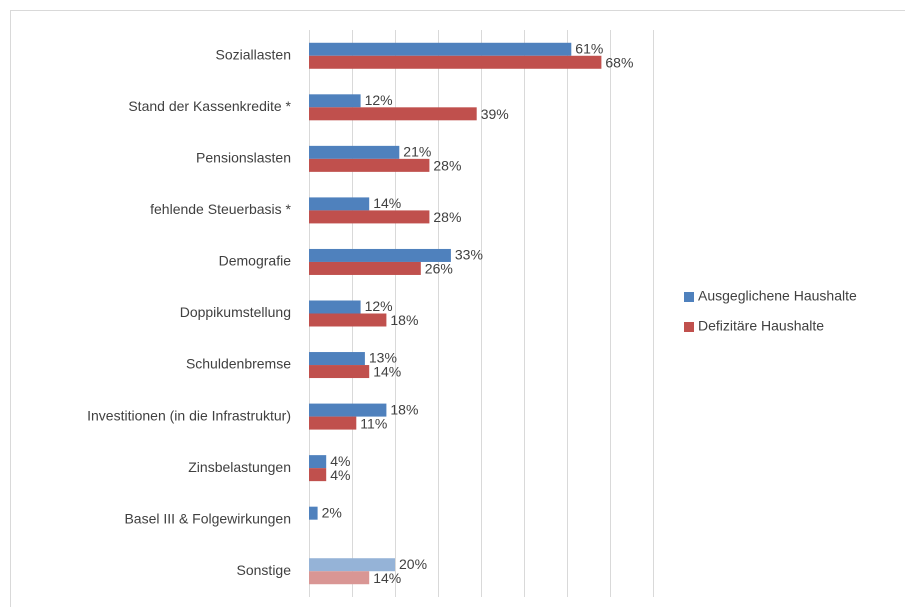 This screenshot has height=612, width=905. What do you see at coordinates (619, 62) in the screenshot?
I see `data-label: 68%` at bounding box center [619, 62].